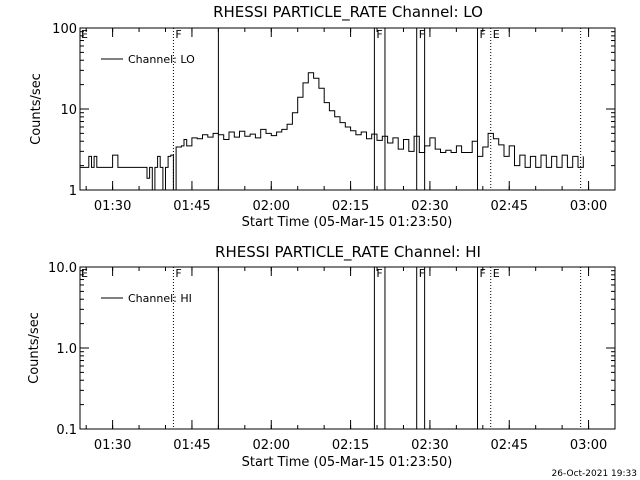  Describe the element at coordinates (36, 109) in the screenshot. I see `y-axis-label-lo: Counts/sec` at that location.